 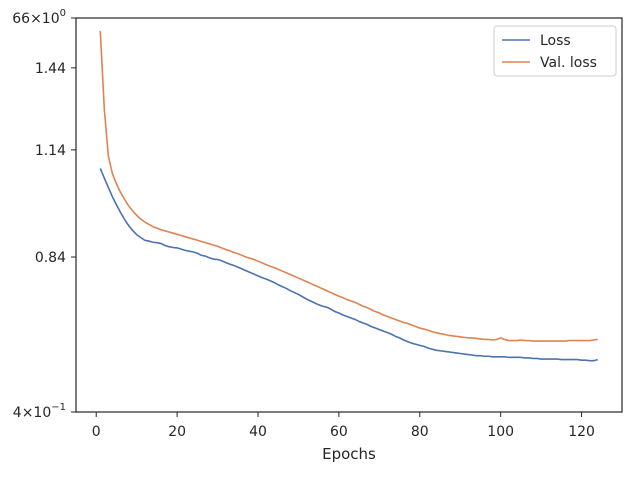 What do you see at coordinates (581, 432) in the screenshot?
I see `x-tick-label: 120` at bounding box center [581, 432].